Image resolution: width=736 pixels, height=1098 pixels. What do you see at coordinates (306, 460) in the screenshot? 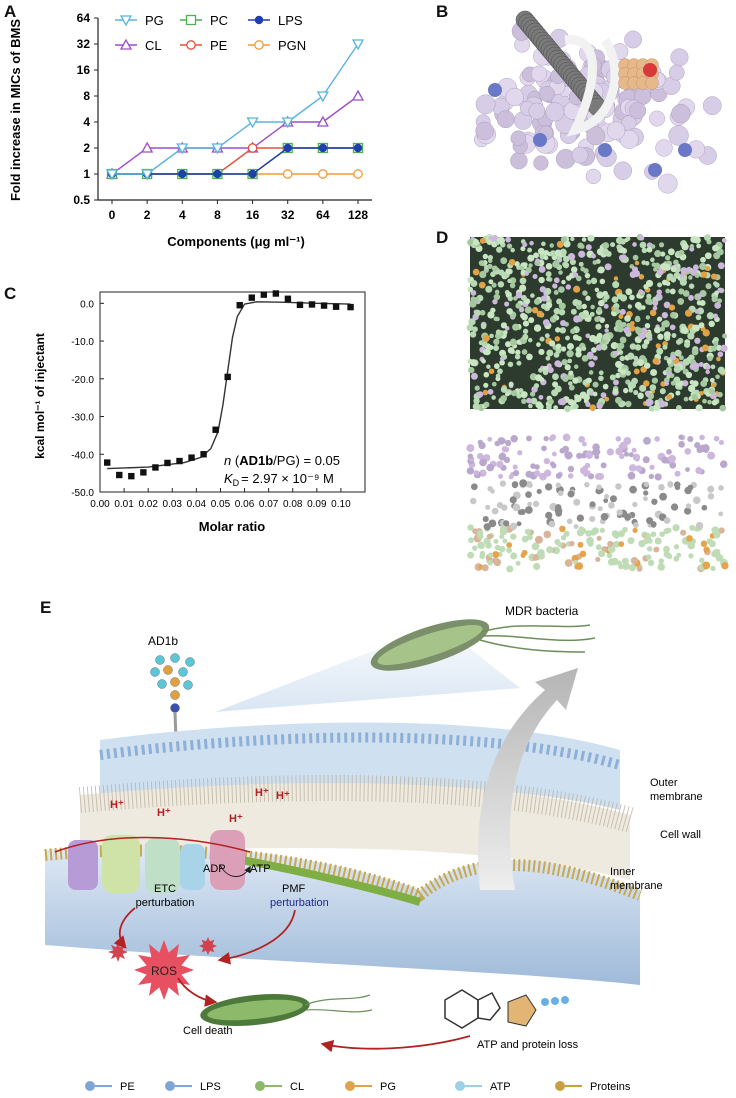
I see `ratio-text: /PG) = 0.05` at bounding box center [306, 460].